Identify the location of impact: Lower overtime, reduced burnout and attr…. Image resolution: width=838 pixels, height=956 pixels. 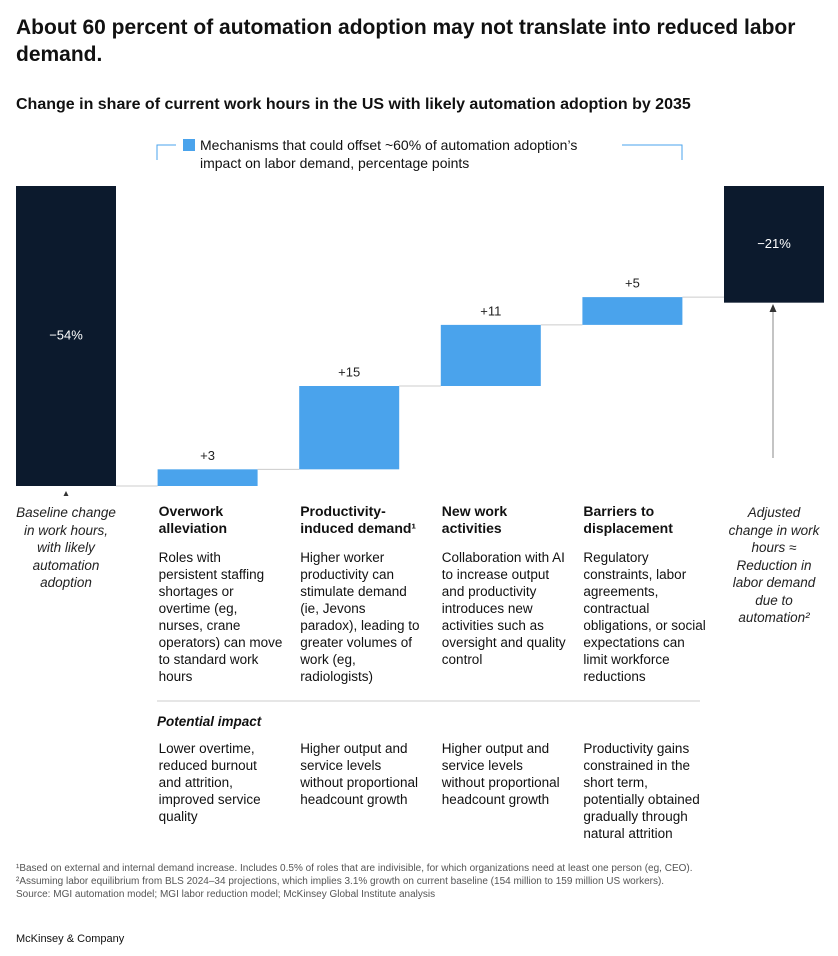
(209, 782).